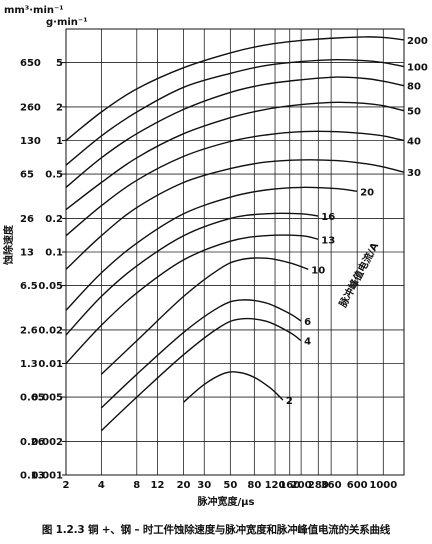 The height and width of the screenshot is (544, 432). I want to click on y-unit-mass: g·min⁻¹, so click(67, 22).